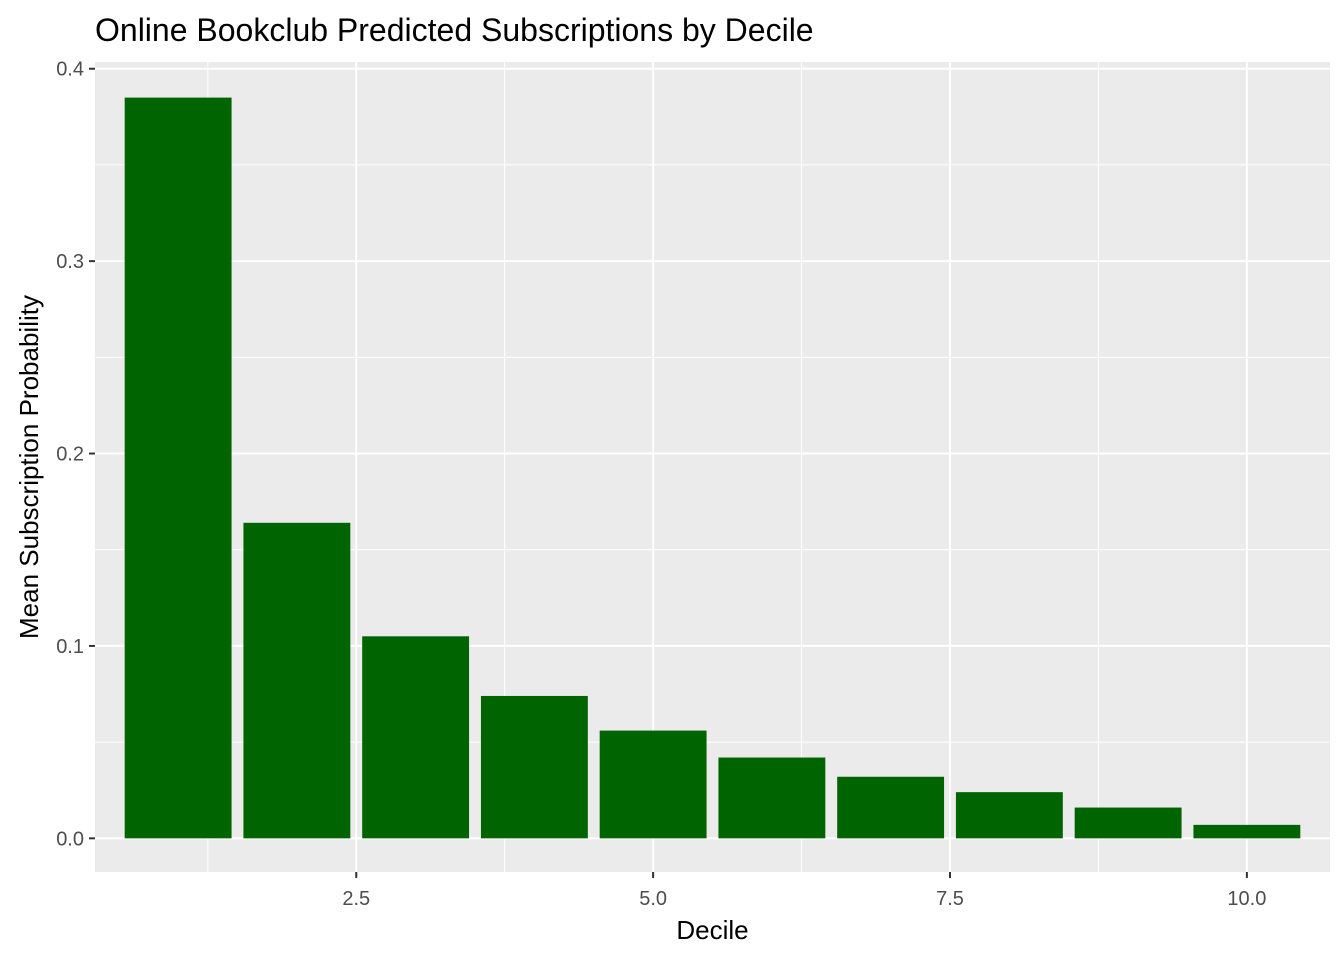  I want to click on x-tick-label: 10.0, so click(1246, 899).